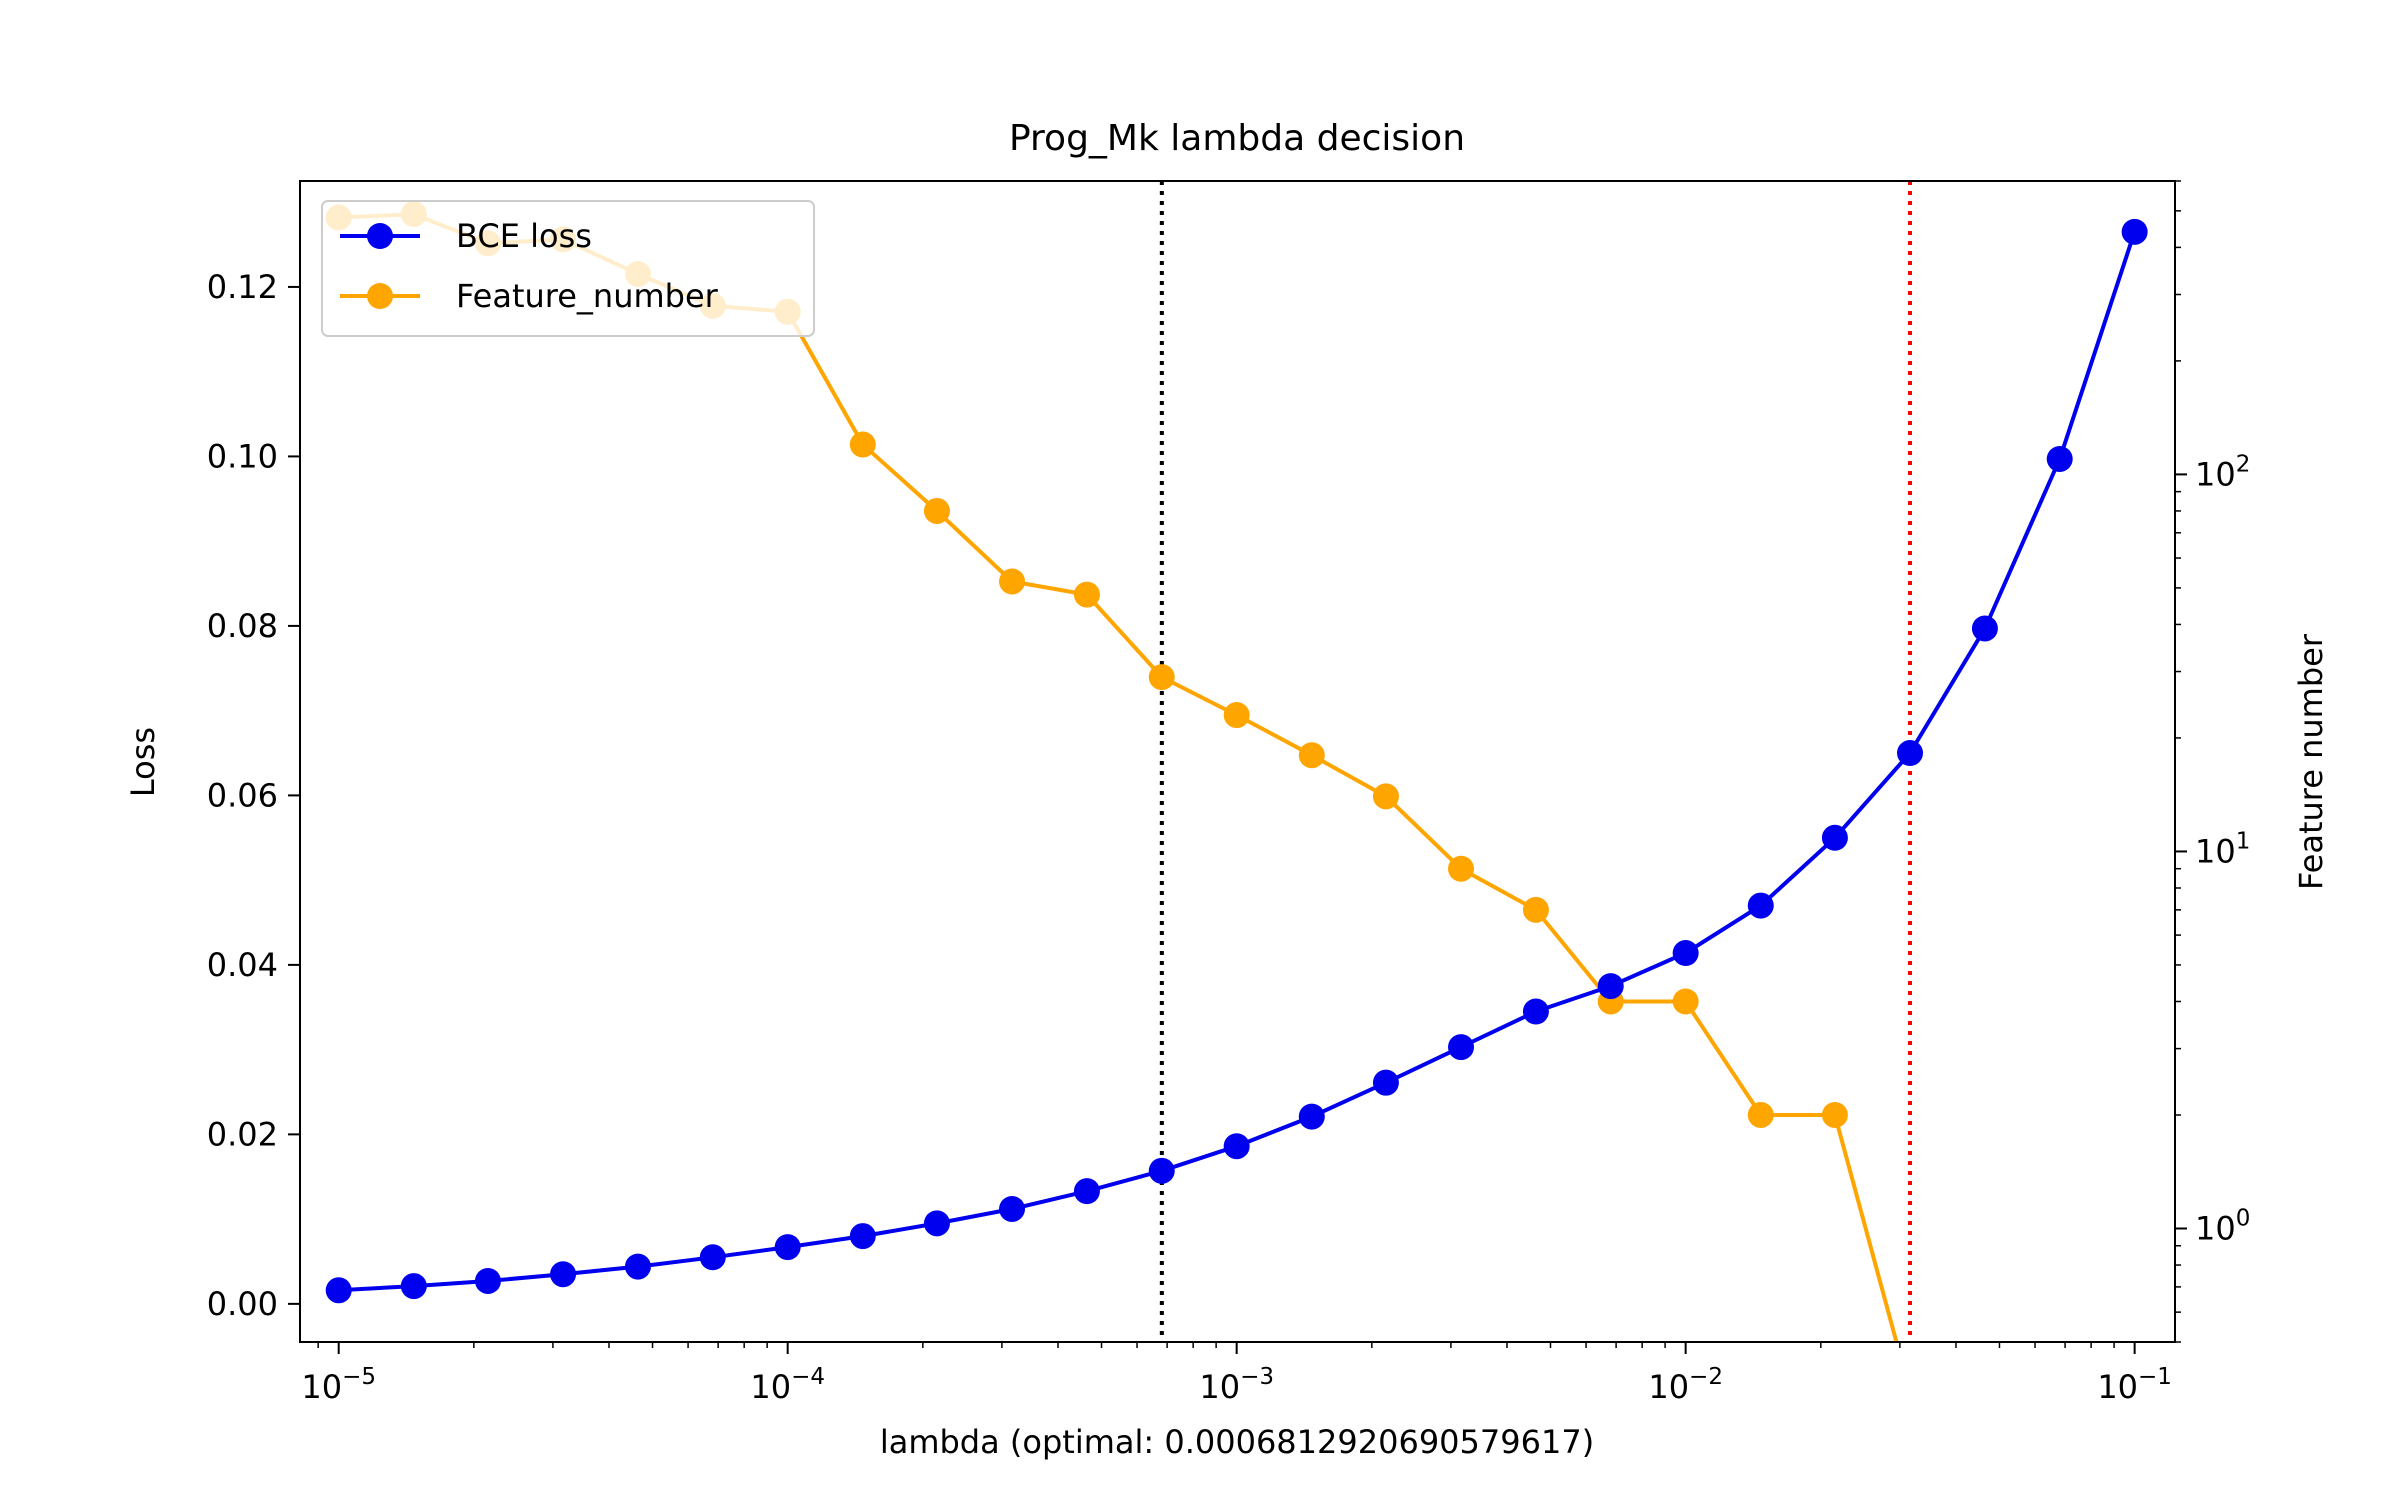 The width and height of the screenshot is (2400, 1500). Describe the element at coordinates (242, 965) in the screenshot. I see `y-tick-label: 0.04` at that location.